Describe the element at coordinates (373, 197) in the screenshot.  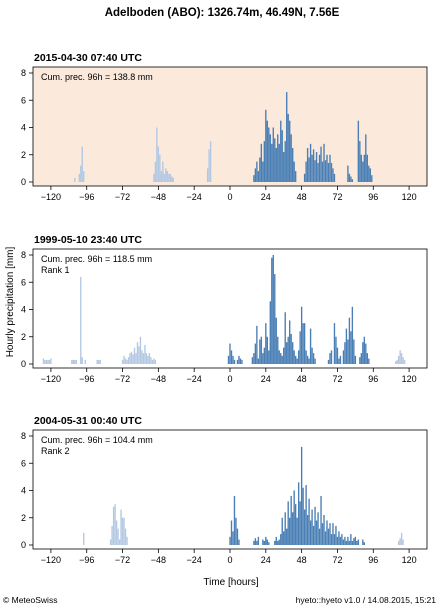
I see `x-tick-label: 96` at that location.